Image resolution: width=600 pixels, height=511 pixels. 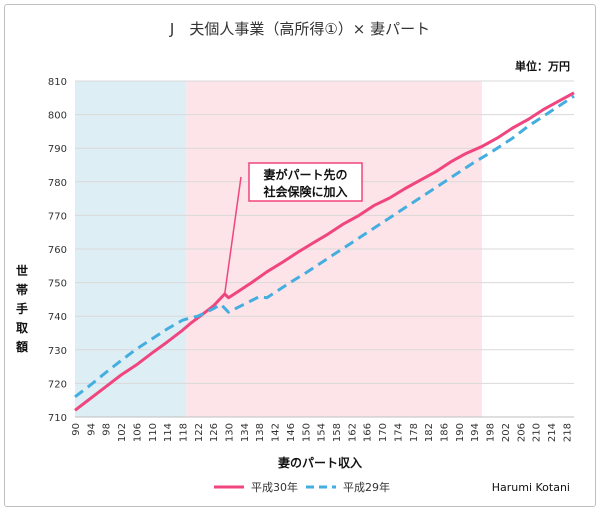 I want to click on x-axis-label: 妻のパート収入, so click(x=320, y=462).